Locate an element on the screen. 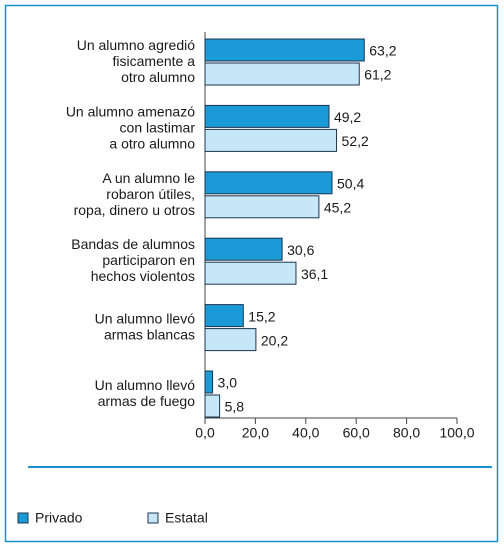 The height and width of the screenshot is (547, 504). value-label: 20,2 is located at coordinates (274, 340).